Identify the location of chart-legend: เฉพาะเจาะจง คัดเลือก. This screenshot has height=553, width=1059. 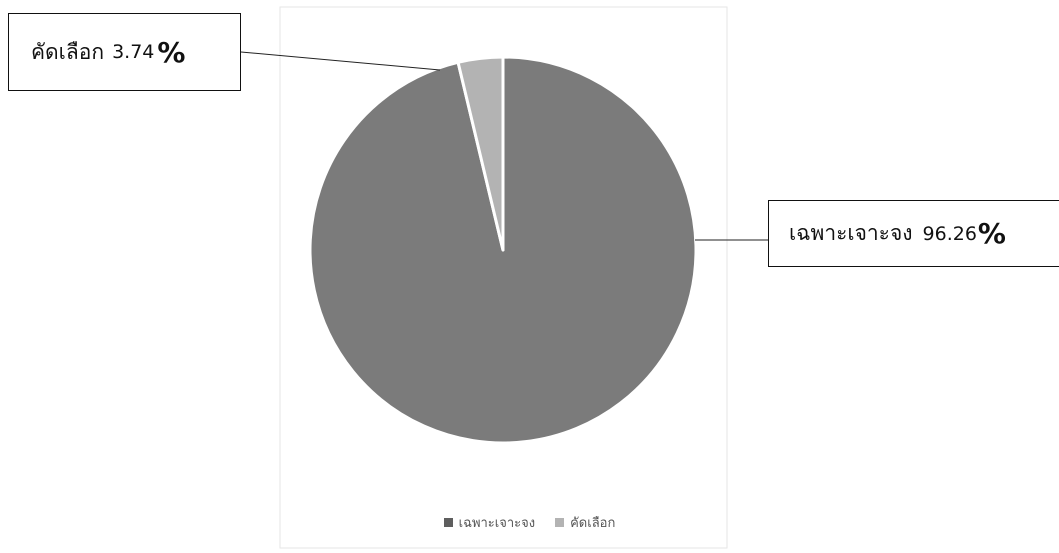
(529, 522).